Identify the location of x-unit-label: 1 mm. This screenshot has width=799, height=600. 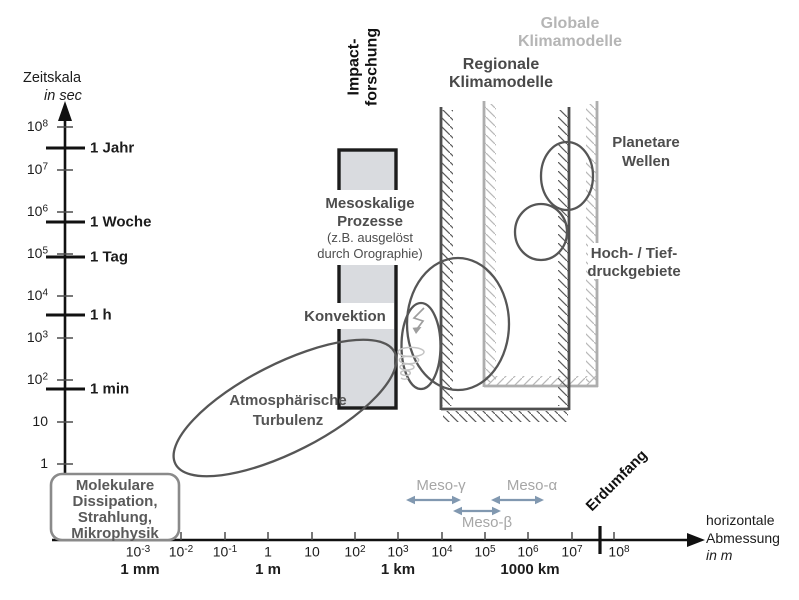
(140, 569).